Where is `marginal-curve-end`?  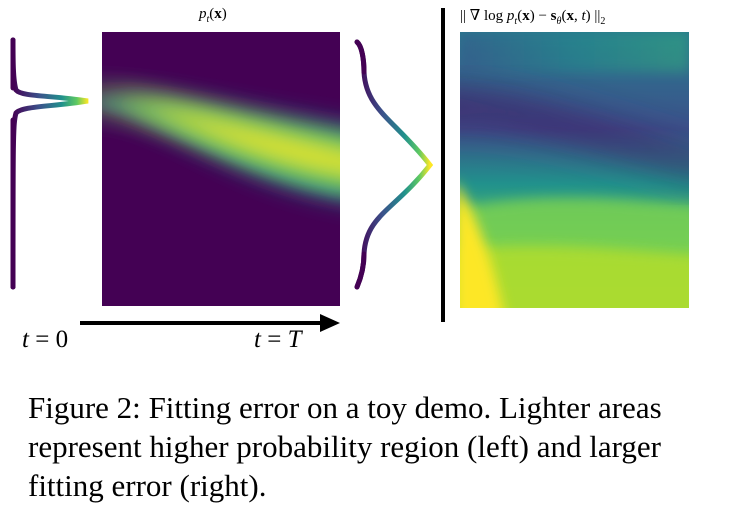
marginal-curve-end is located at coordinates (394, 164).